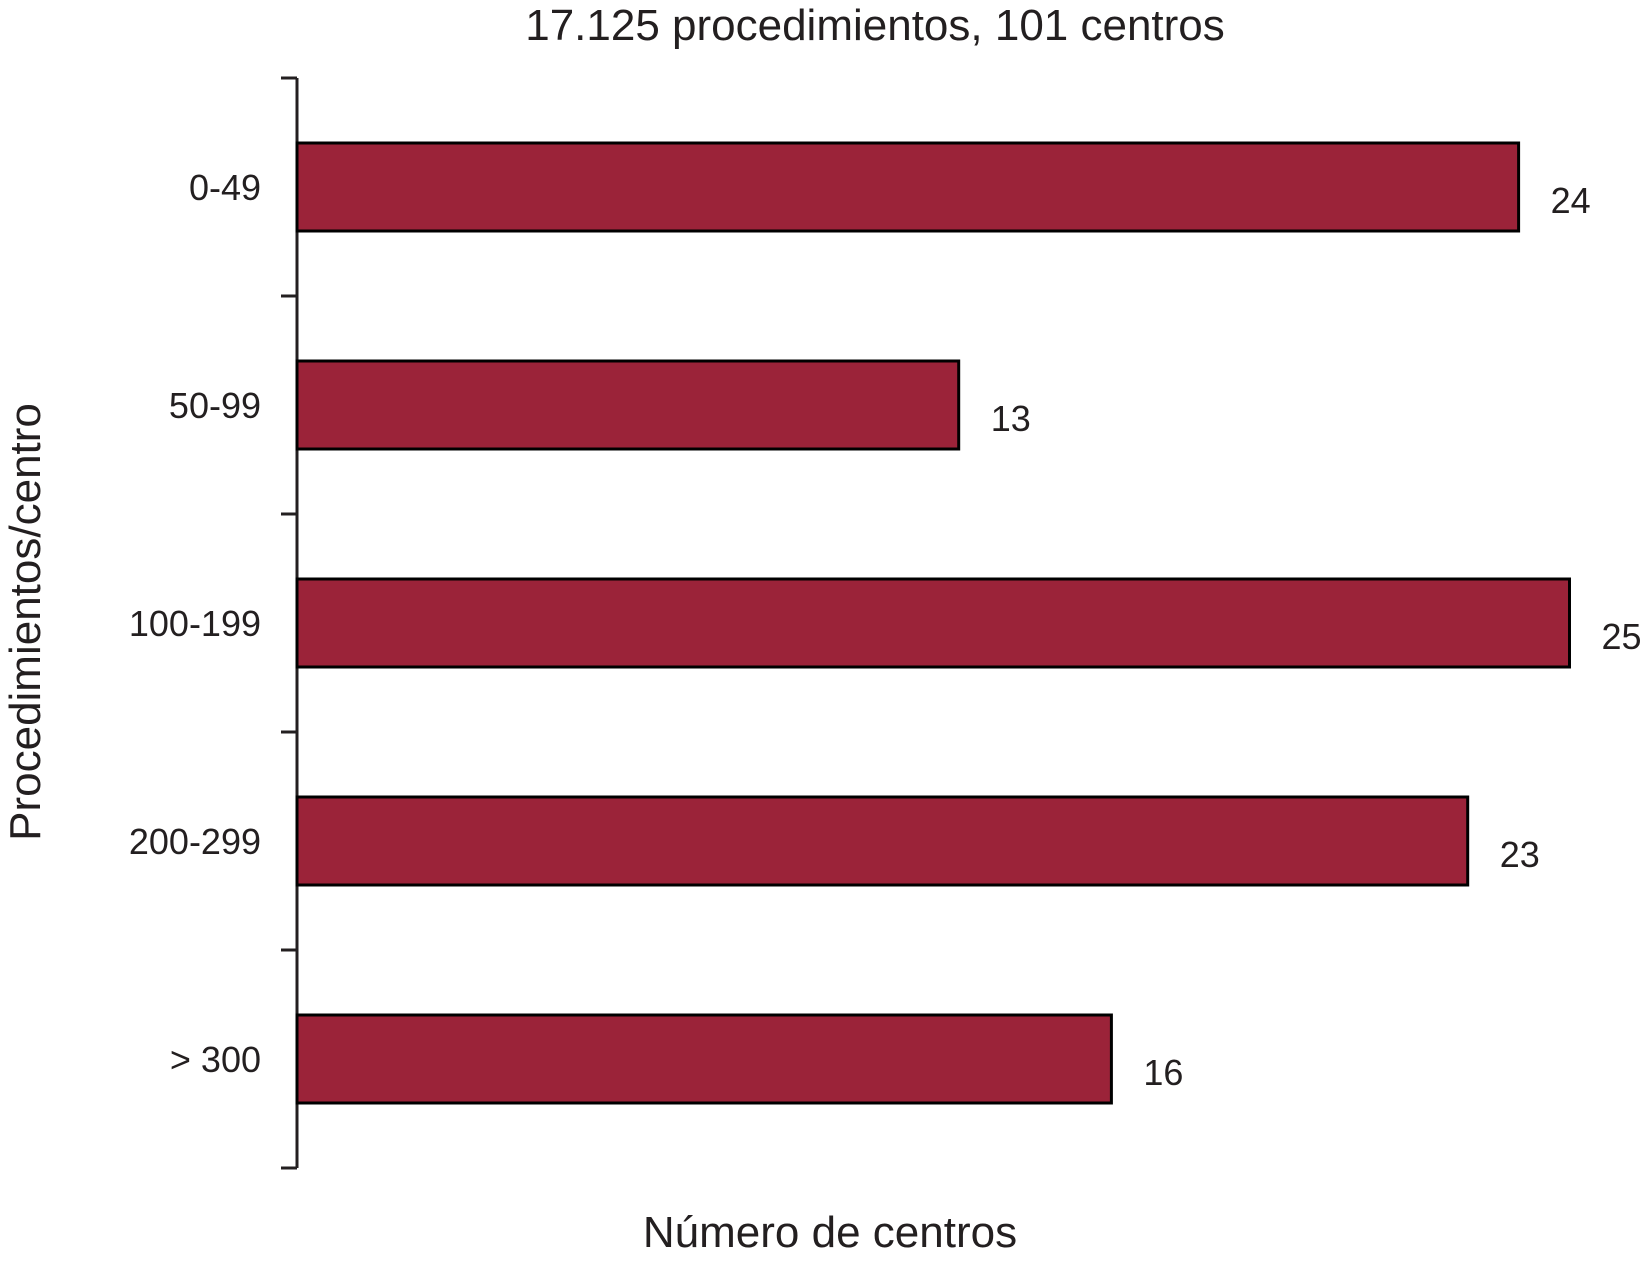 Image resolution: width=1644 pixels, height=1262 pixels. I want to click on data-label: 16, so click(1163, 1072).